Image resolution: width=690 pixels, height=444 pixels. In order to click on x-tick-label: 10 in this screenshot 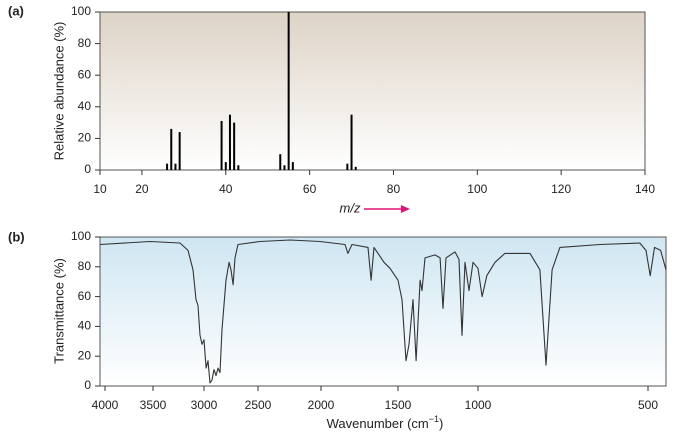, I will do `click(100, 189)`.